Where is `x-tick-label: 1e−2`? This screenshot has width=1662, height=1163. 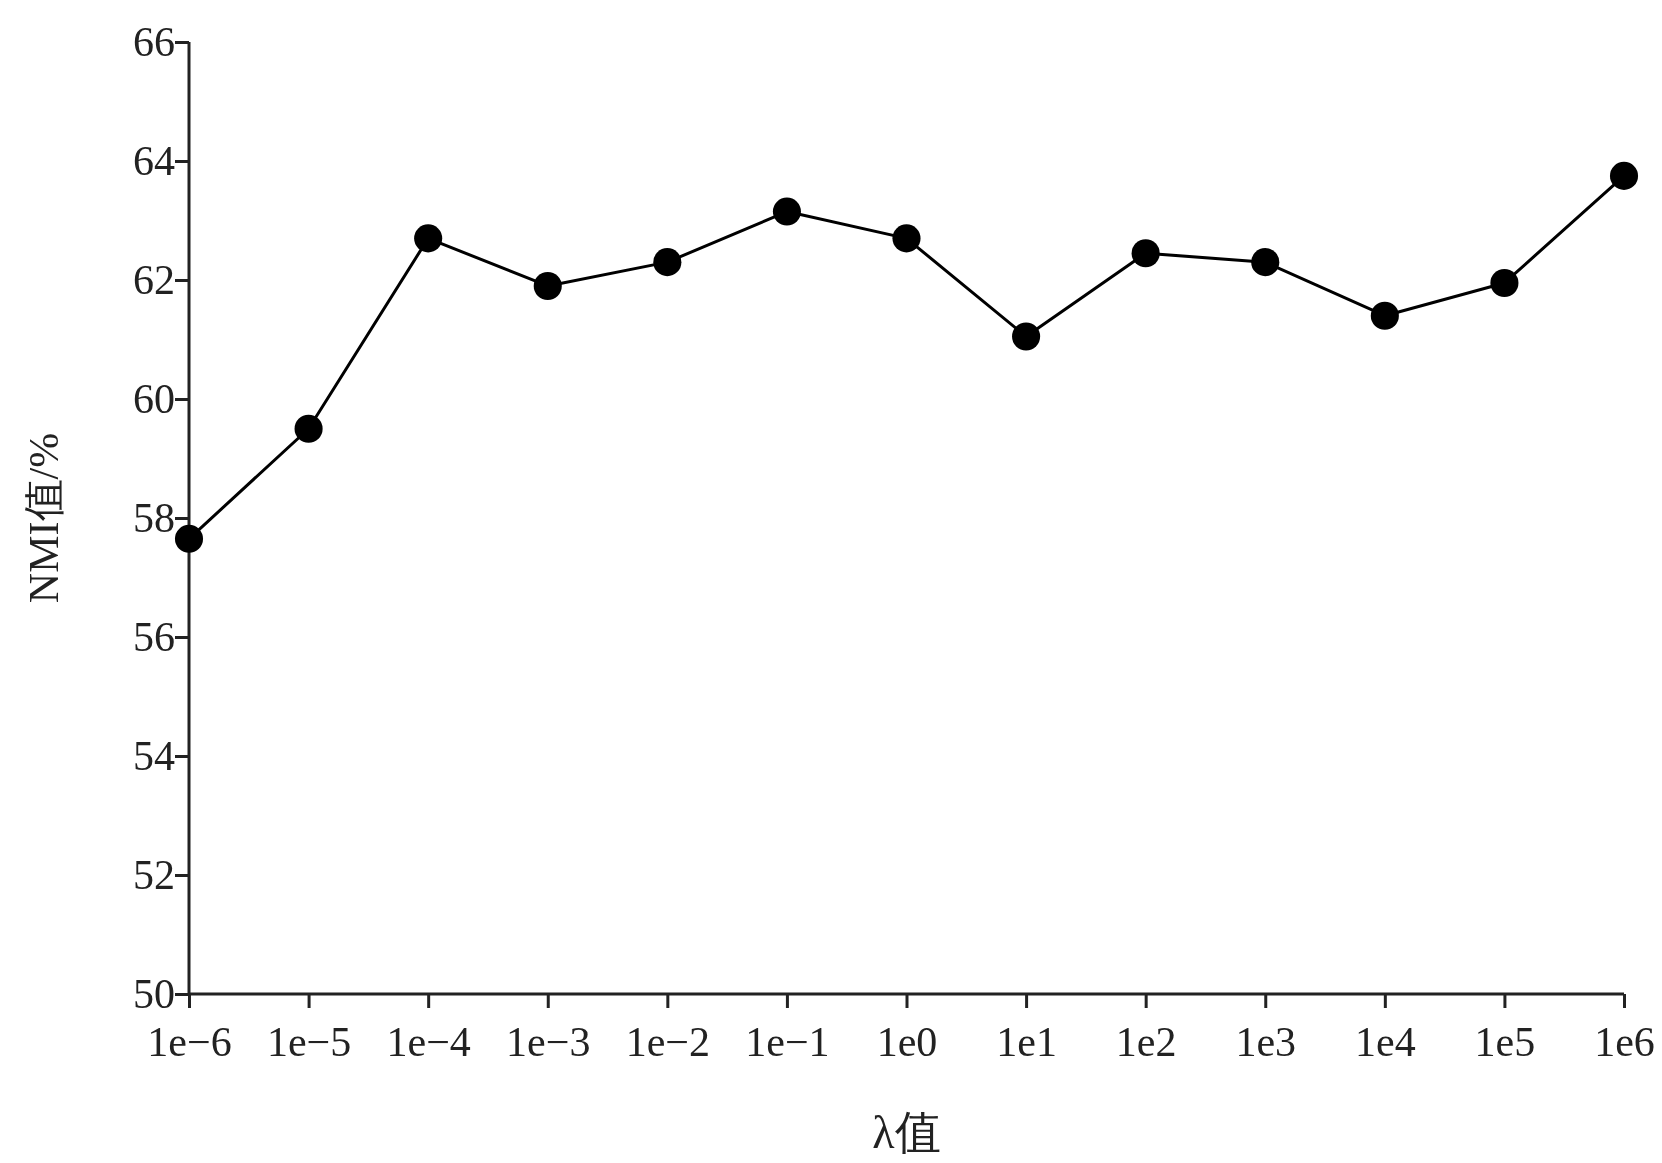 x-tick-label: 1e−2 is located at coordinates (667, 1041).